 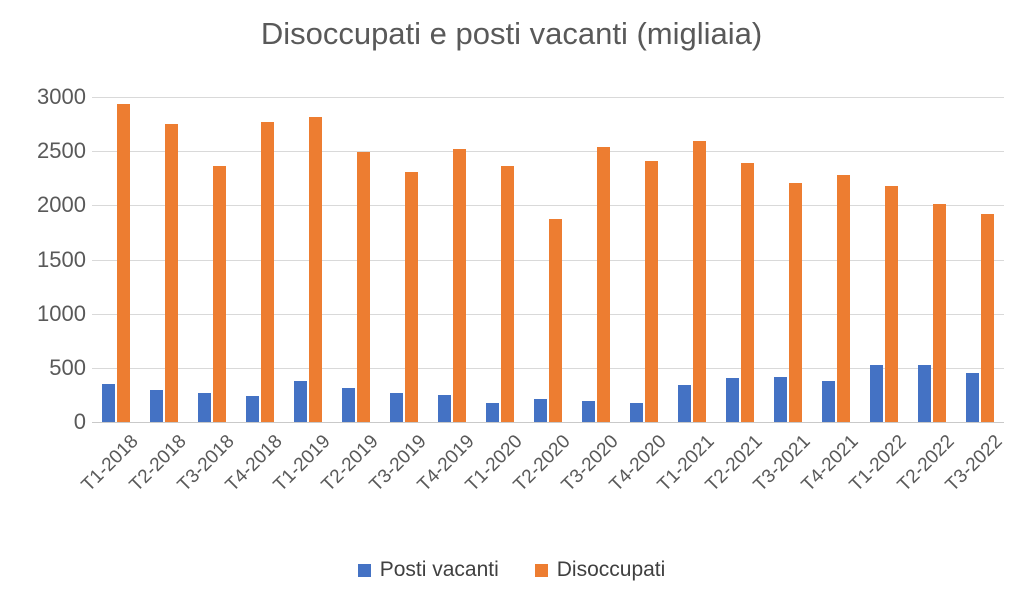 What do you see at coordinates (780, 399) in the screenshot?
I see `bar-posti-vacanti-T3-2021` at bounding box center [780, 399].